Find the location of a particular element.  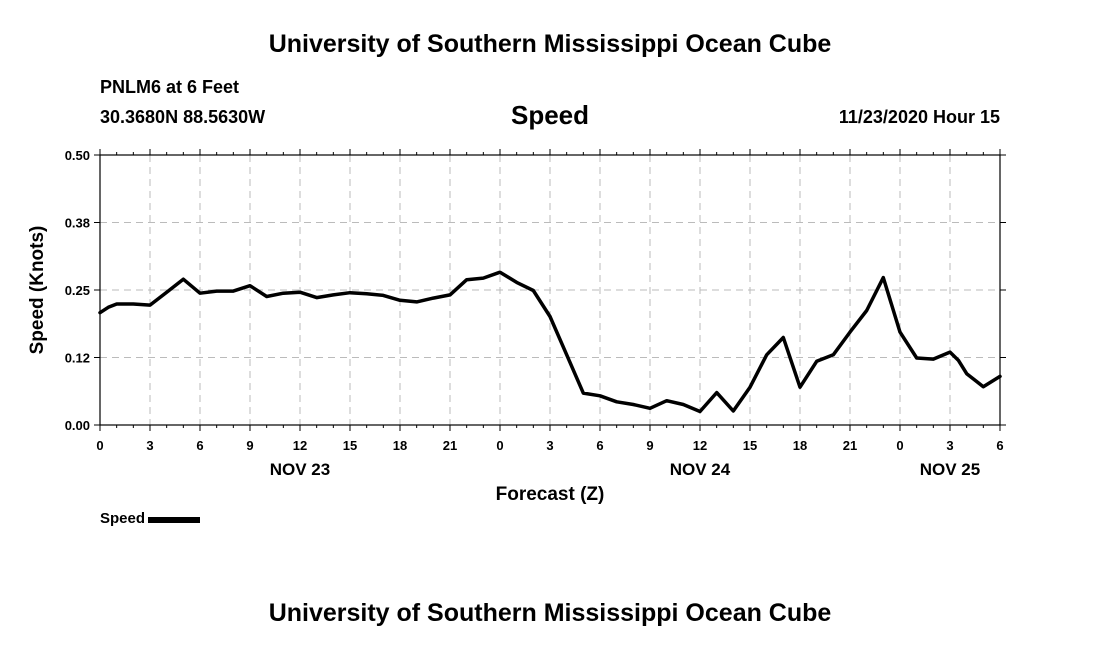

y-tick-label: 0.50 is located at coordinates (77, 155).